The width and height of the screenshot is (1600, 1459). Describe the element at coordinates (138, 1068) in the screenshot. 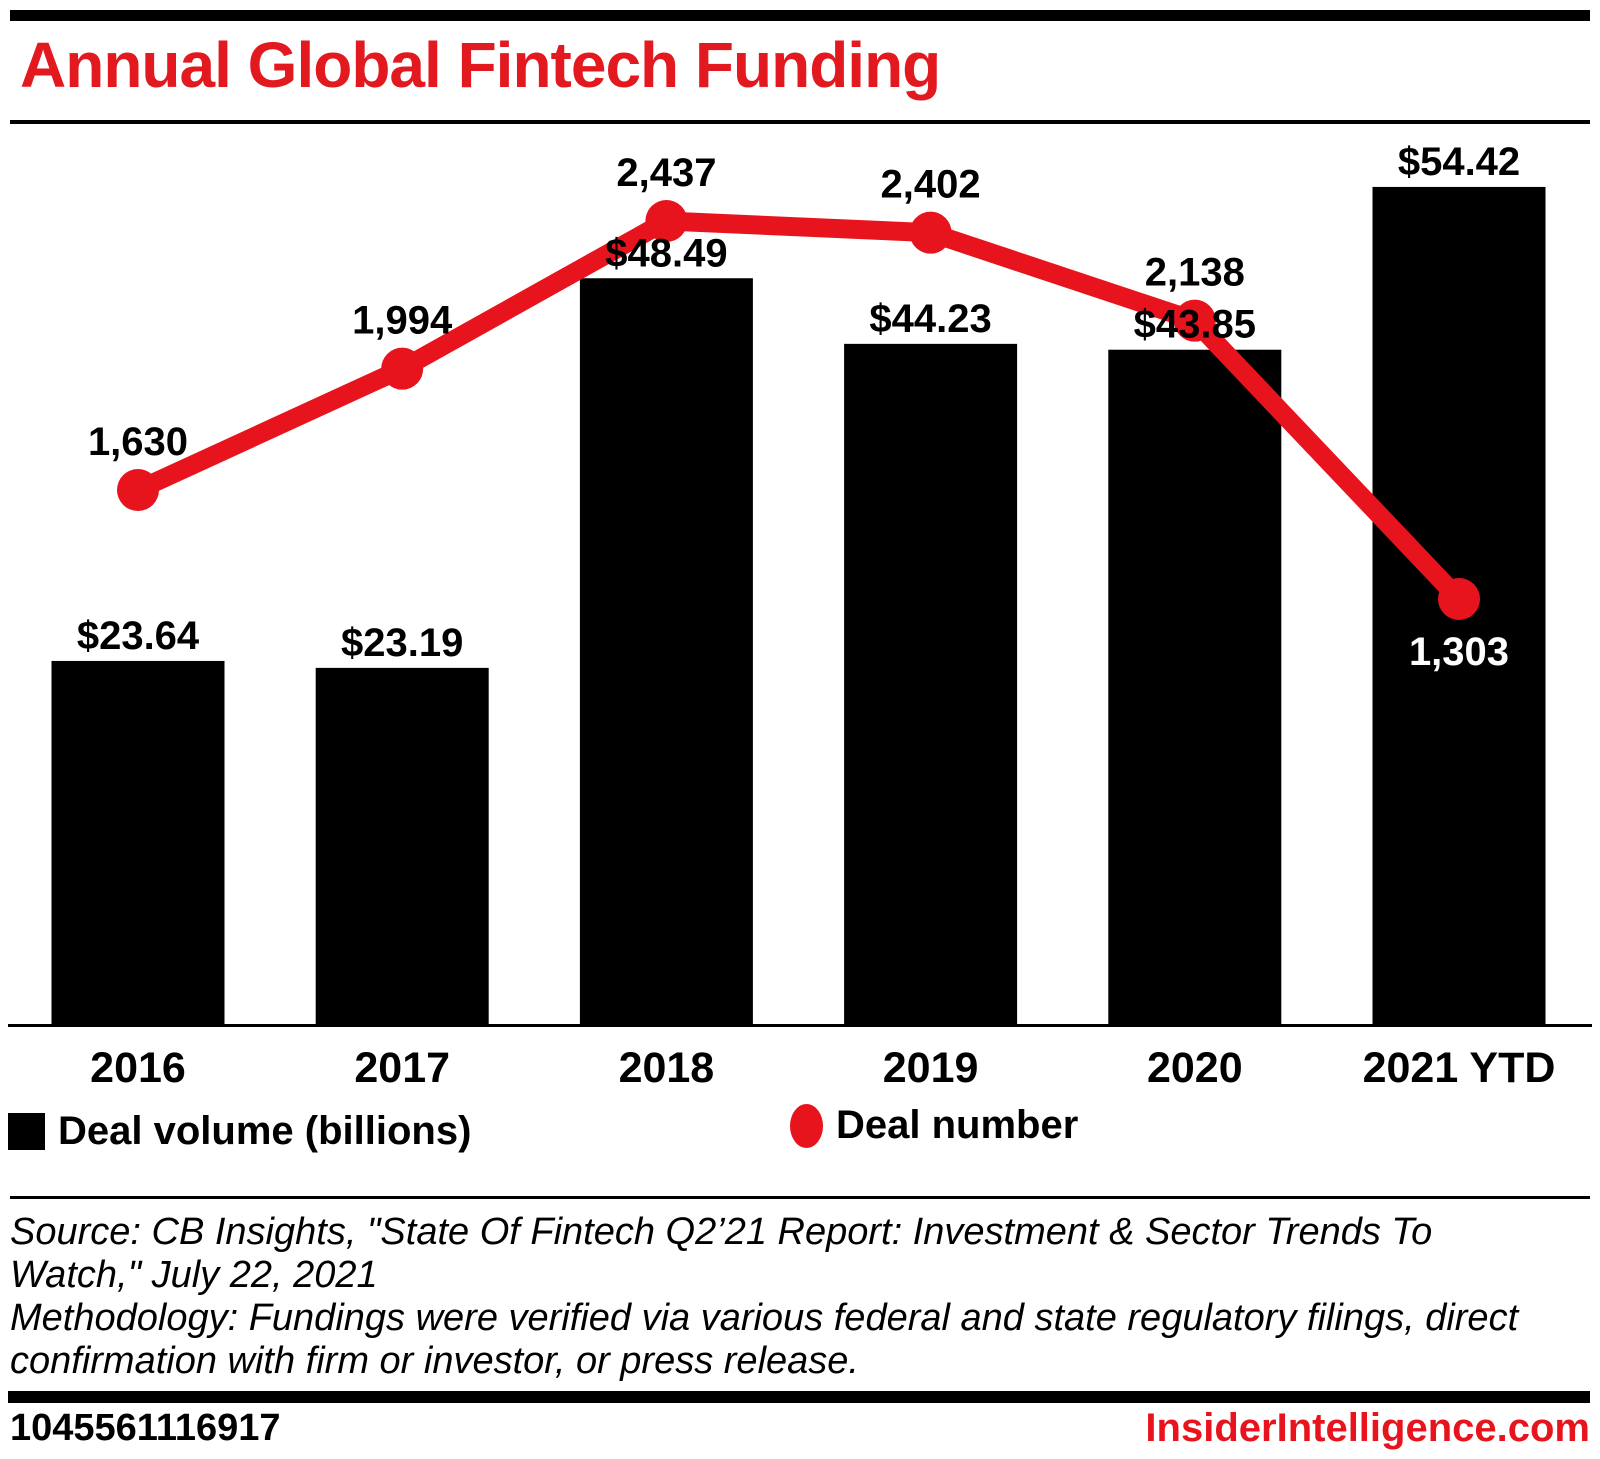

I see `x-tick-label-2016: 2016` at that location.